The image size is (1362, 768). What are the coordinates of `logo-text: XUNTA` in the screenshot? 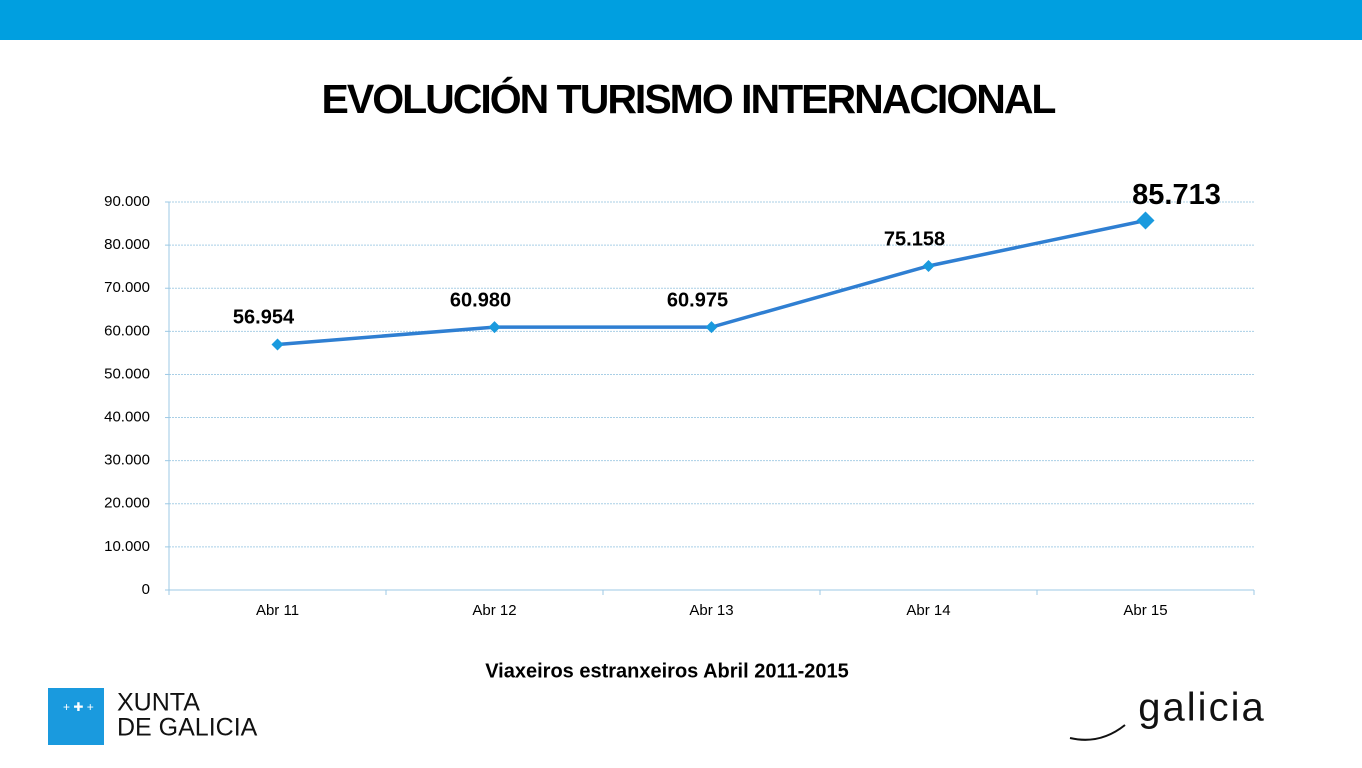 It's located at (158, 703).